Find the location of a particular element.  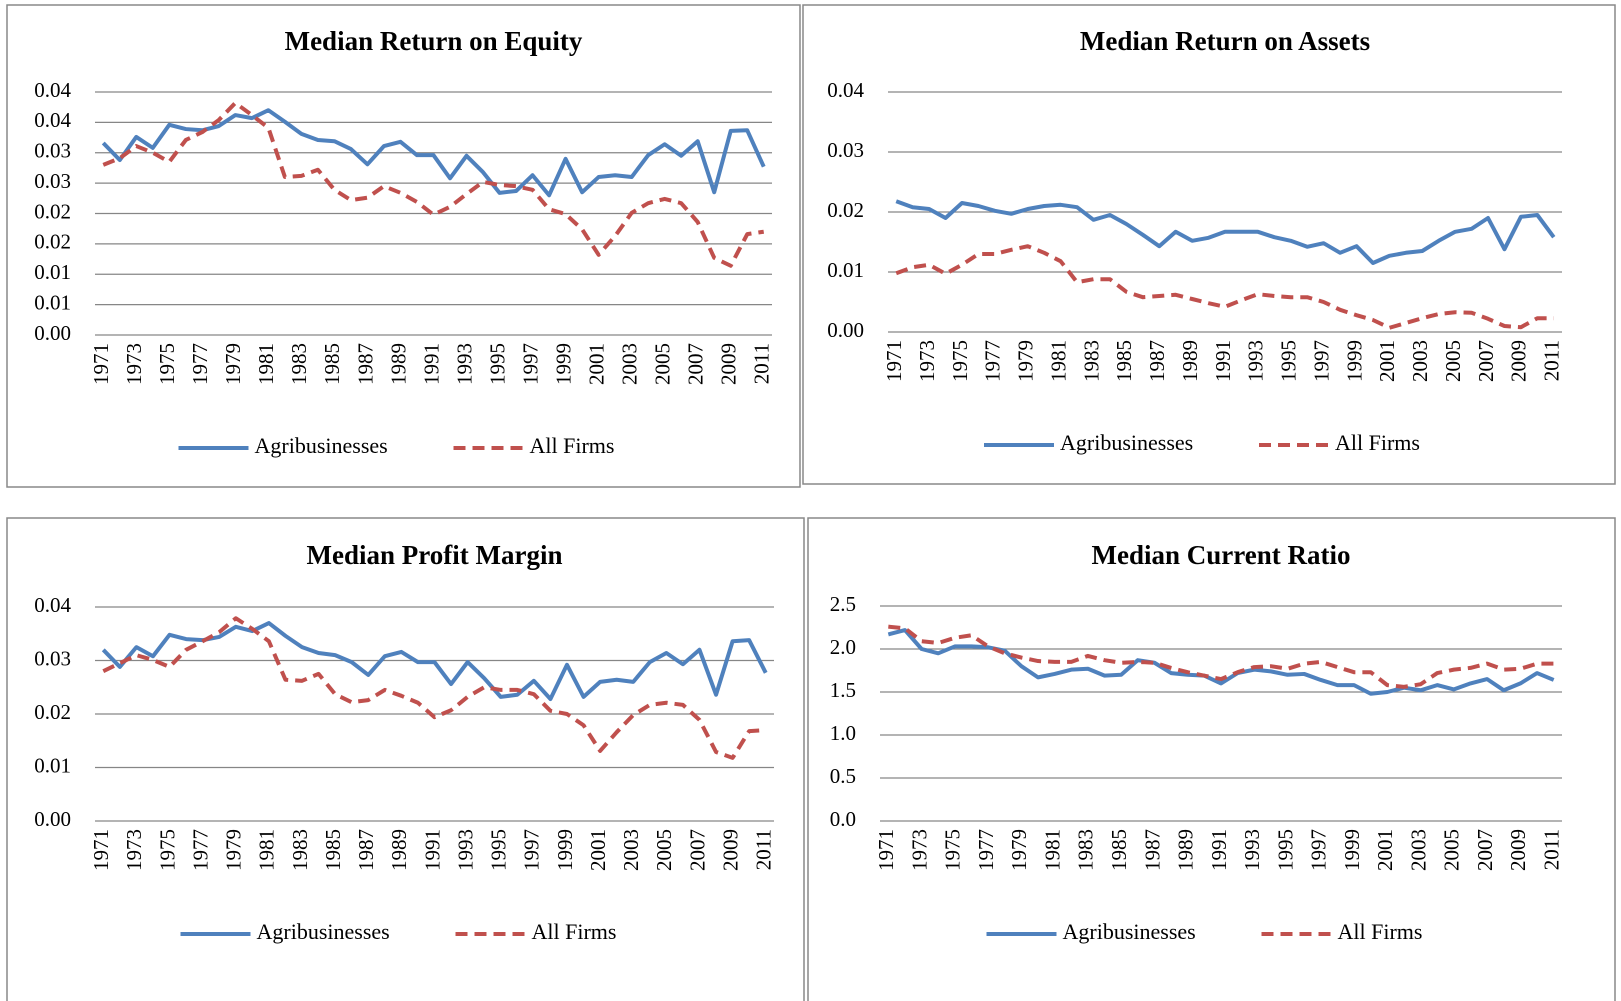

series-line is located at coordinates (434, 661).